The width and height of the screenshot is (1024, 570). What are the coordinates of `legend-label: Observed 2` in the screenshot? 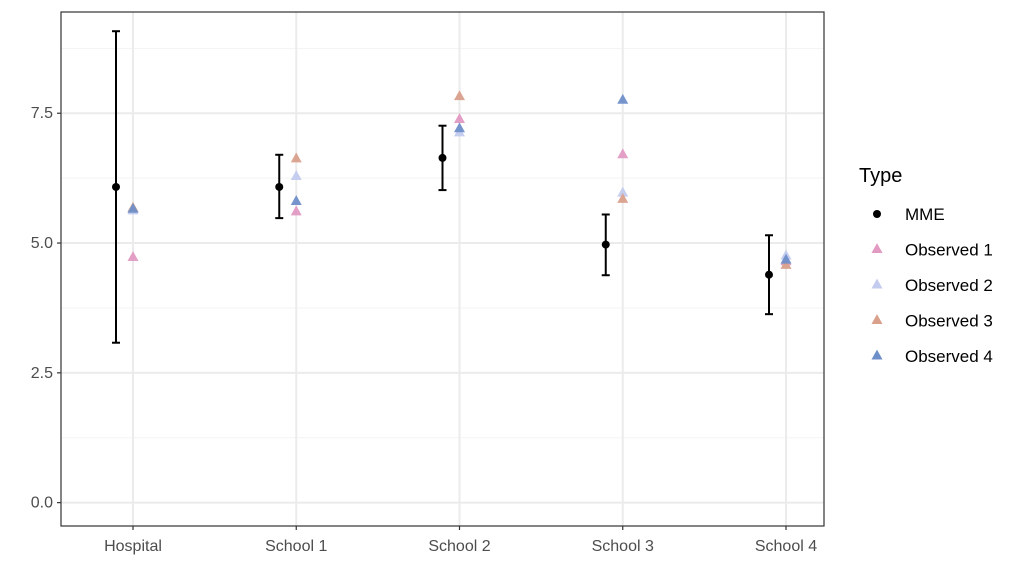 It's located at (949, 285).